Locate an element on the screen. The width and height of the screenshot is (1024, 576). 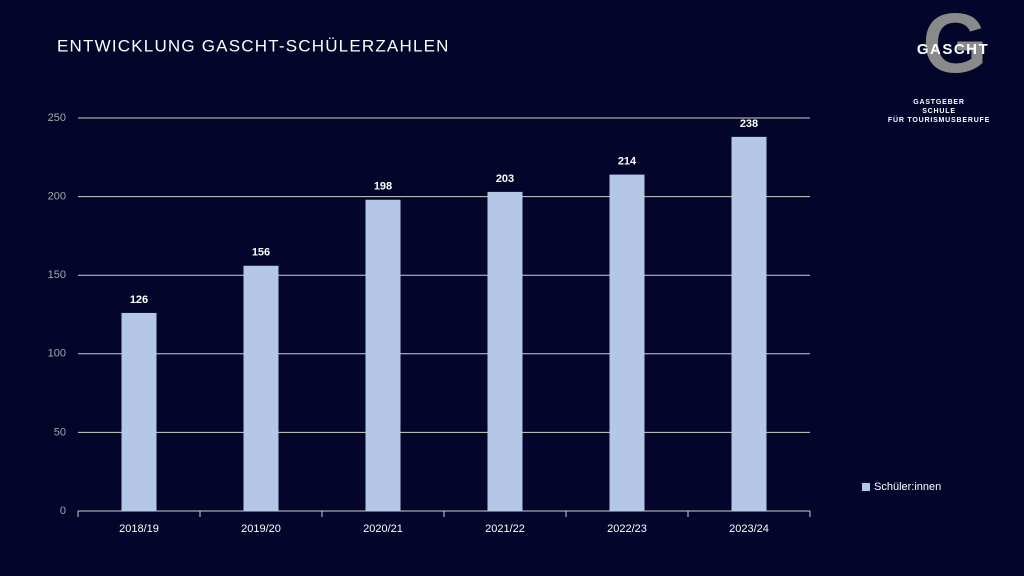
value-label: 238 is located at coordinates (749, 124).